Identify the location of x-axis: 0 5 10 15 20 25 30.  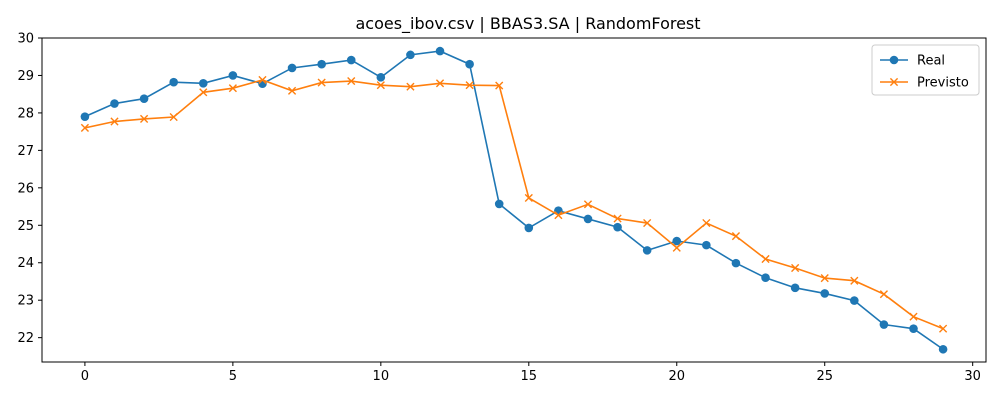
(531, 373).